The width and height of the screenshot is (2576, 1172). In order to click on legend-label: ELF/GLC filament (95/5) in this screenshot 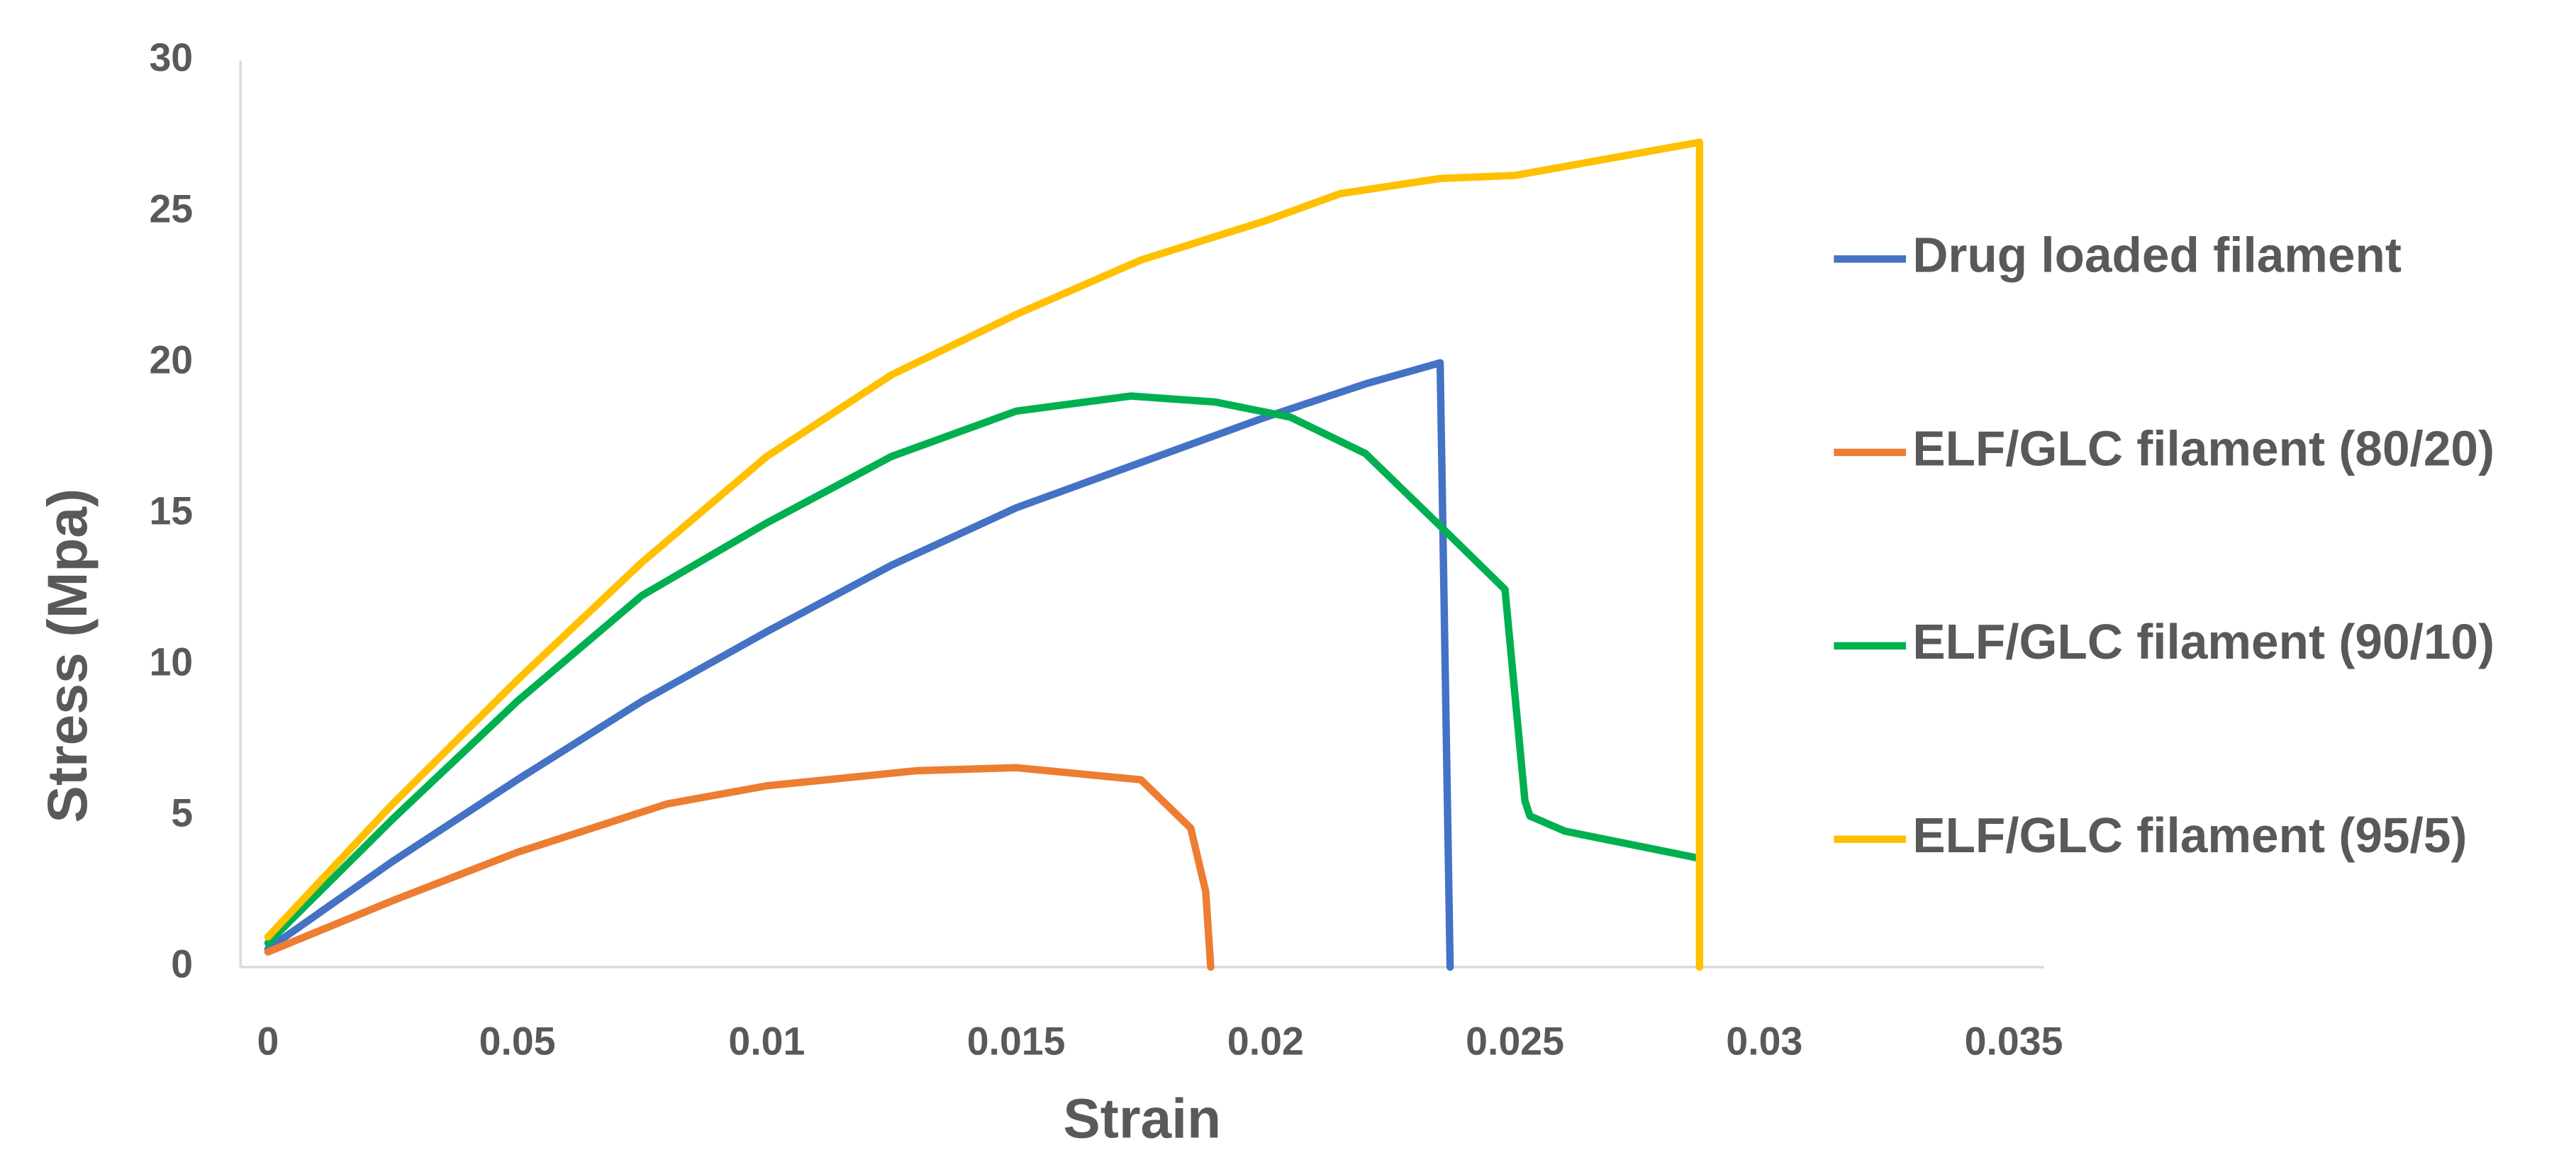, I will do `click(2189, 835)`.